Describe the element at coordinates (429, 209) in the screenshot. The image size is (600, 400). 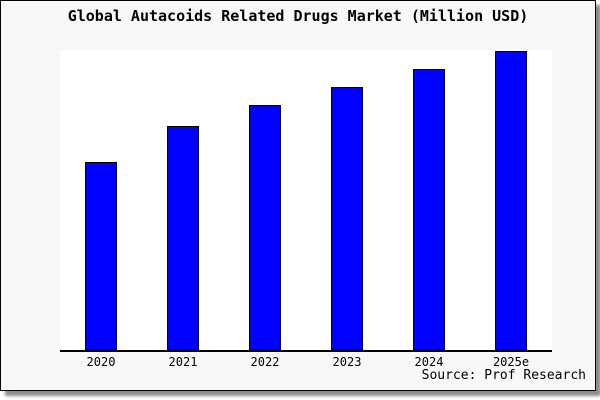
I see `bar-2024` at that location.